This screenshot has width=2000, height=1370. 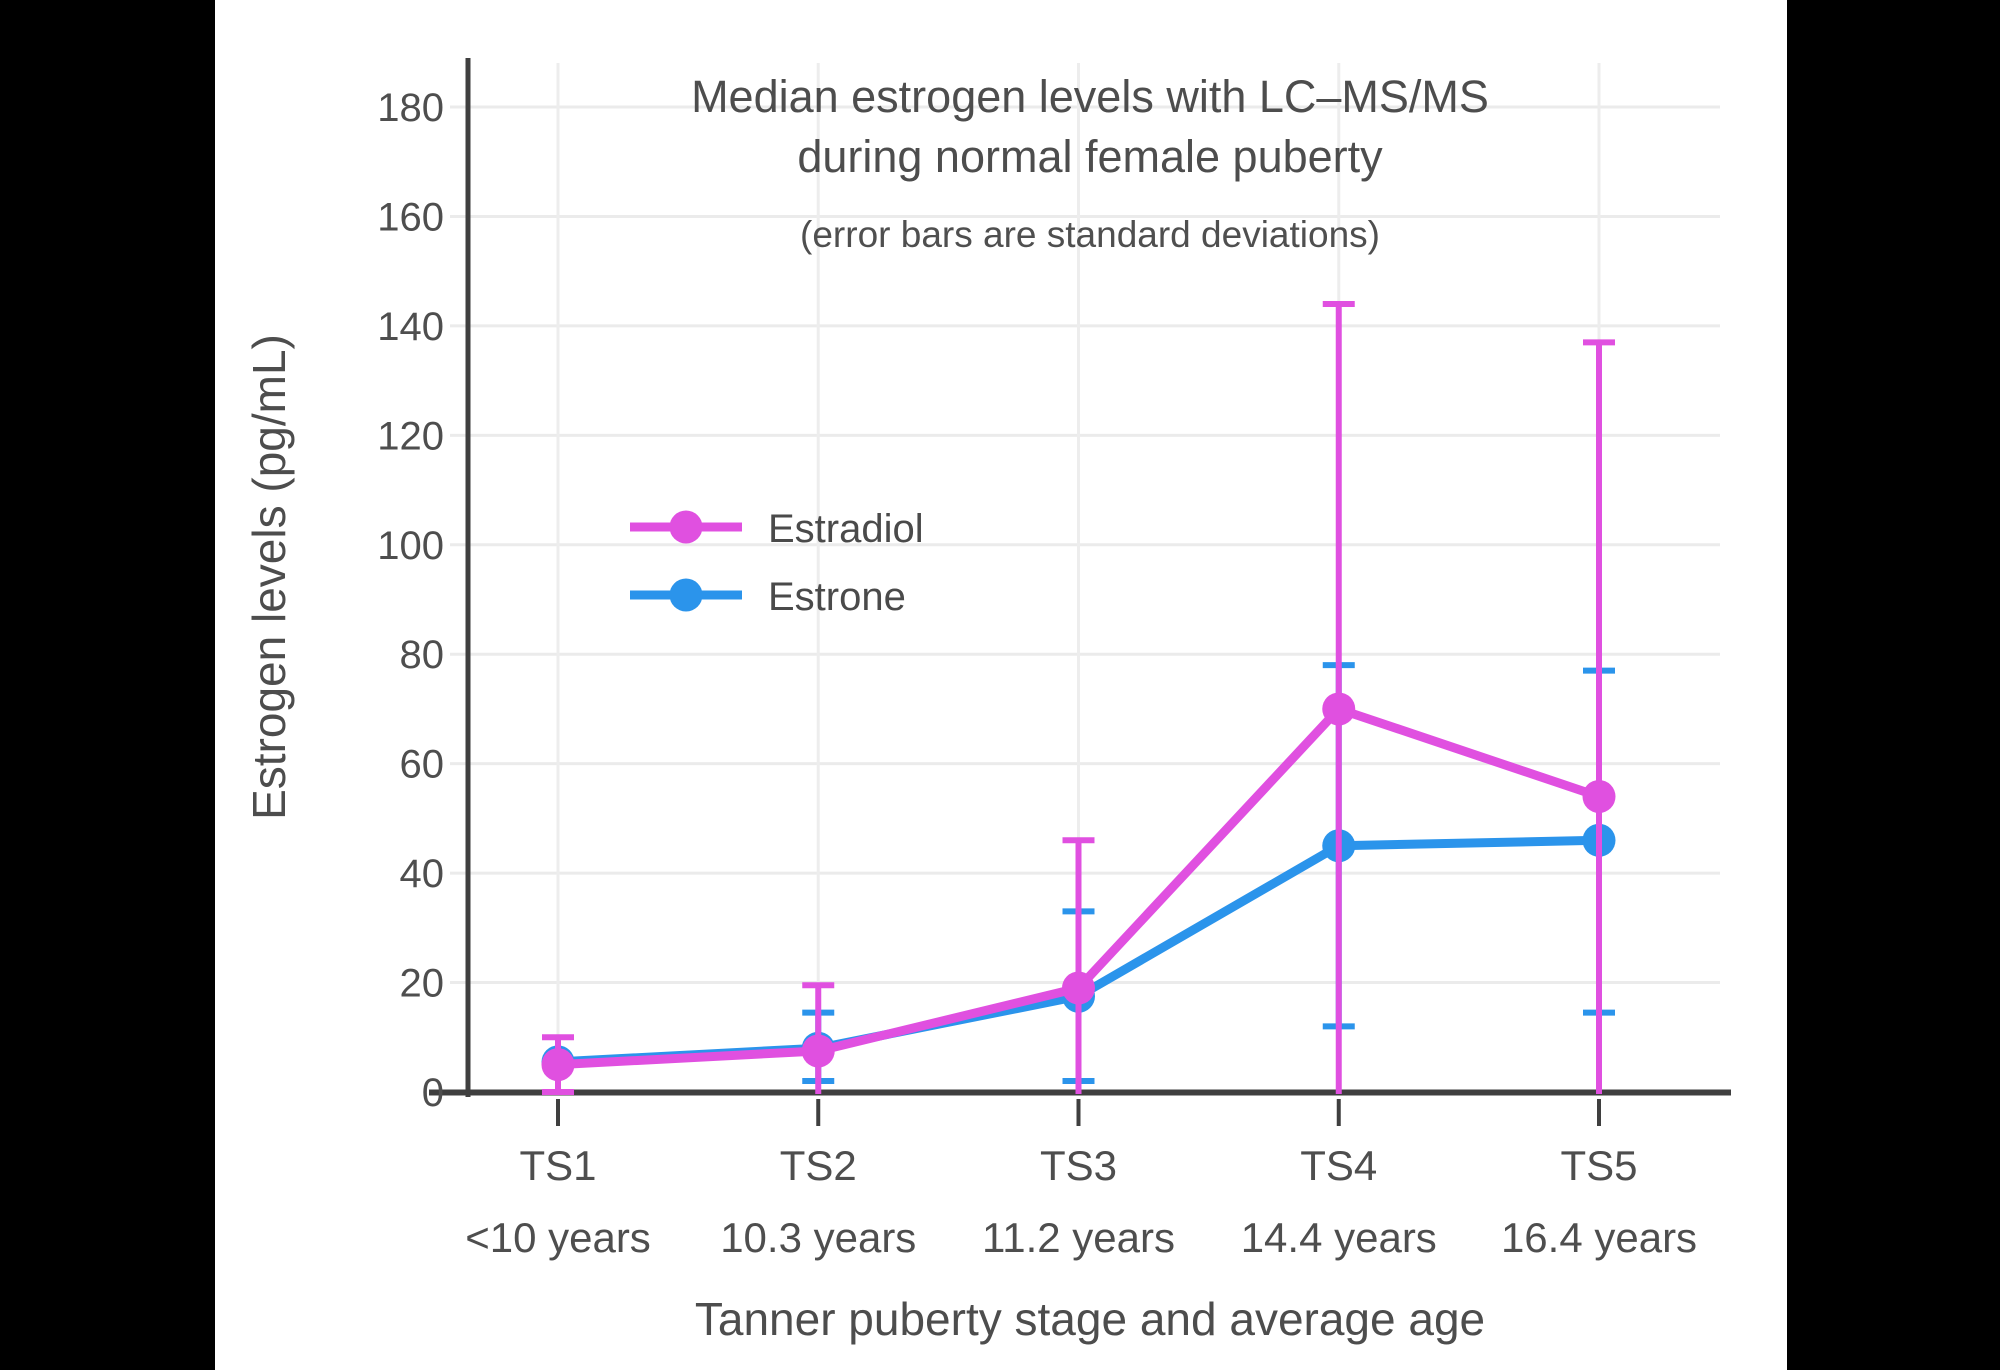 I want to click on y-tick-label-0: 0, so click(x=433, y=1093).